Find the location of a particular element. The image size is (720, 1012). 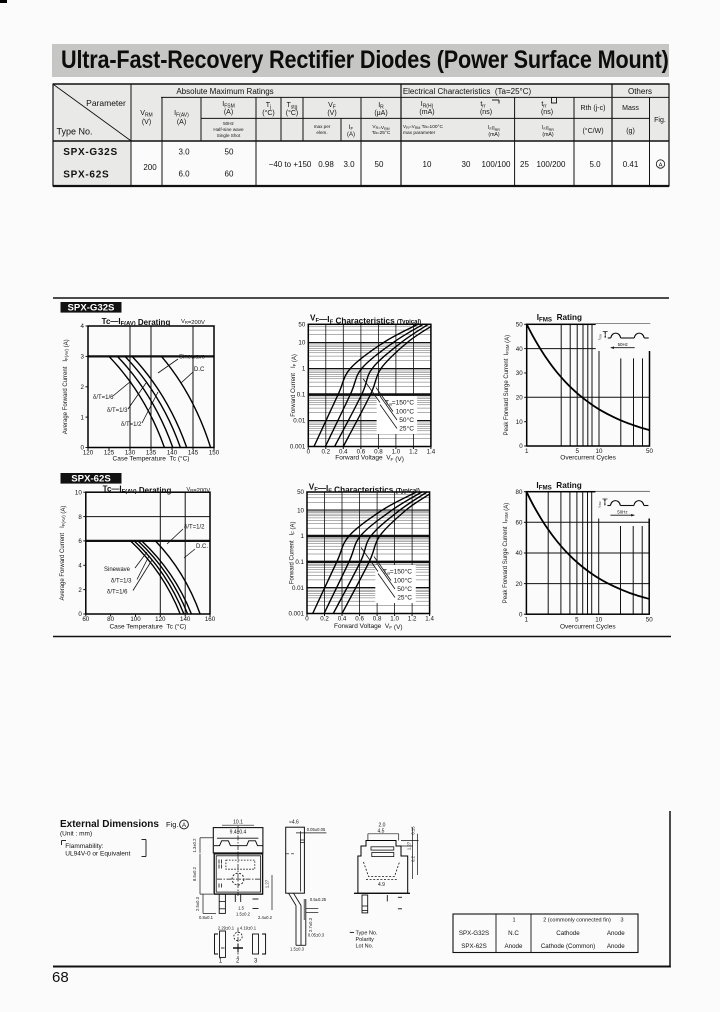

svg-text: (°C) is located at coordinates (268, 113).